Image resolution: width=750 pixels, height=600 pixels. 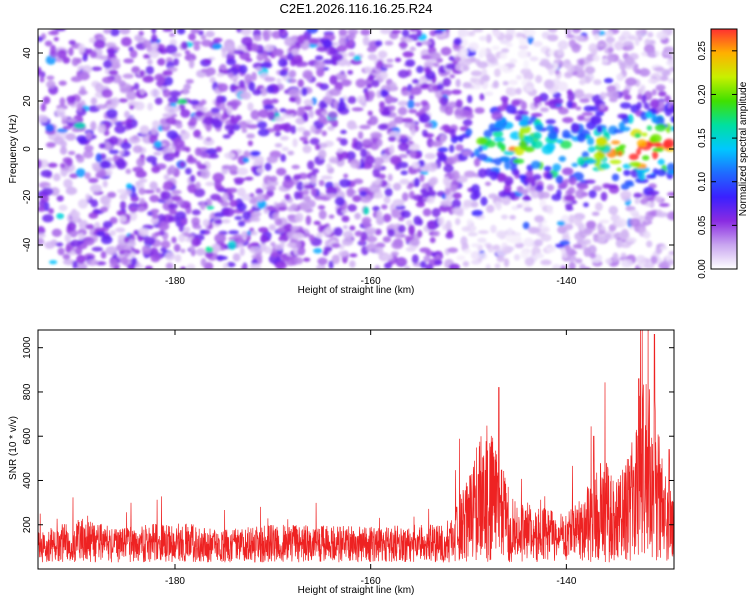 I want to click on x-tick-label: -160, so click(x=371, y=581).